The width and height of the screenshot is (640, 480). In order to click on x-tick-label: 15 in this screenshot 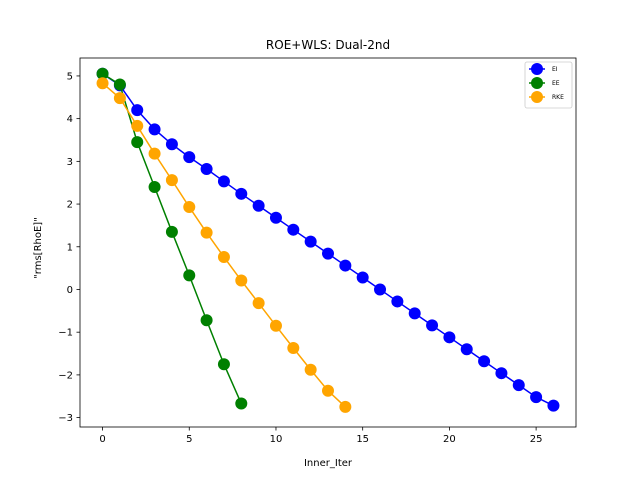, I will do `click(362, 439)`.